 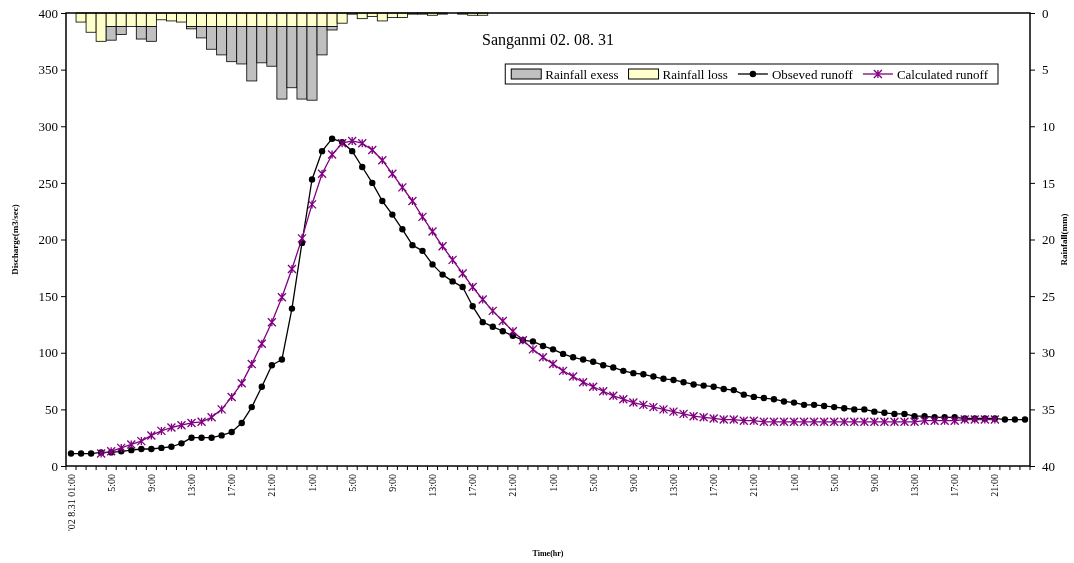 What do you see at coordinates (48, 70) in the screenshot?
I see `y-tick-label: 350` at bounding box center [48, 70].